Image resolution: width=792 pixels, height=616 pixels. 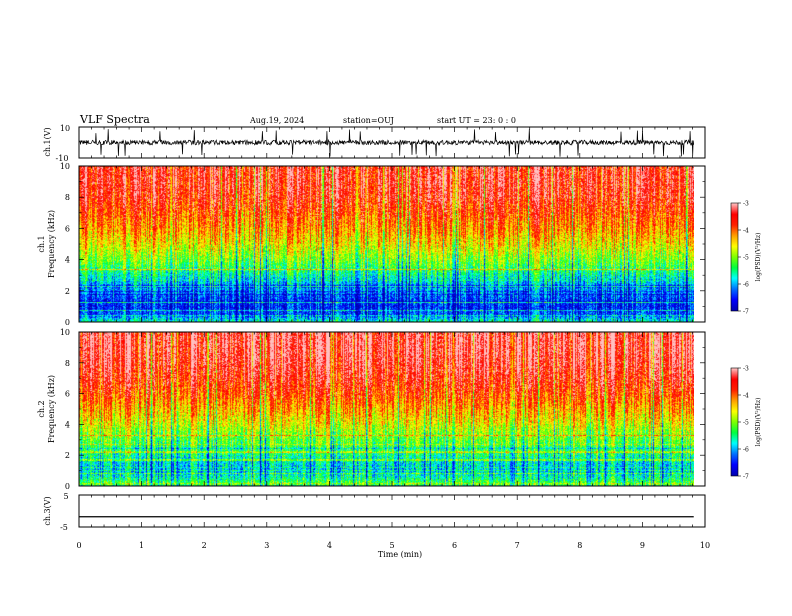 I want to click on ch1-spectrogram-channel-label: ch.1, so click(x=41, y=243).